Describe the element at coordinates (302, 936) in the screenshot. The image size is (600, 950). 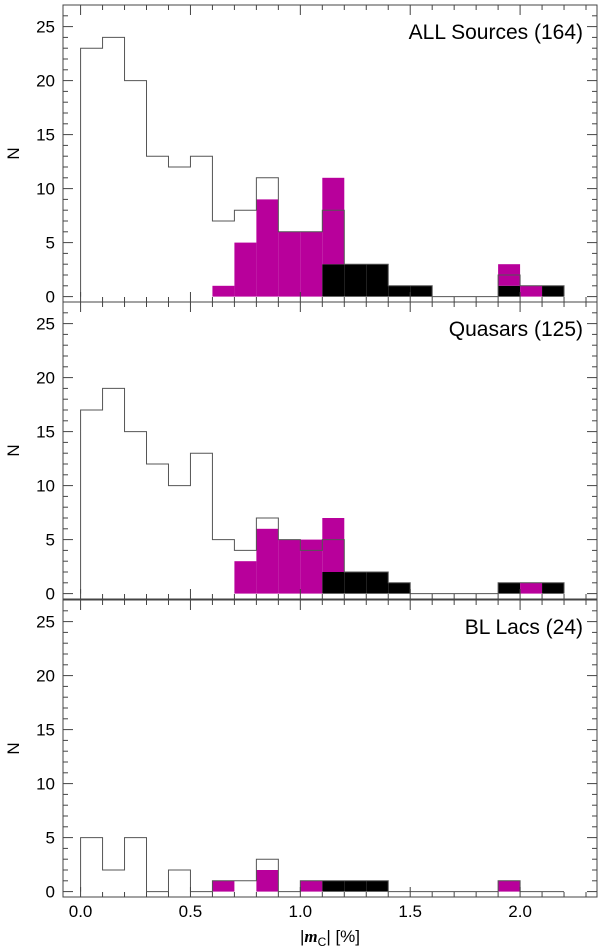
I see `x-axis-label-prefix: |` at that location.